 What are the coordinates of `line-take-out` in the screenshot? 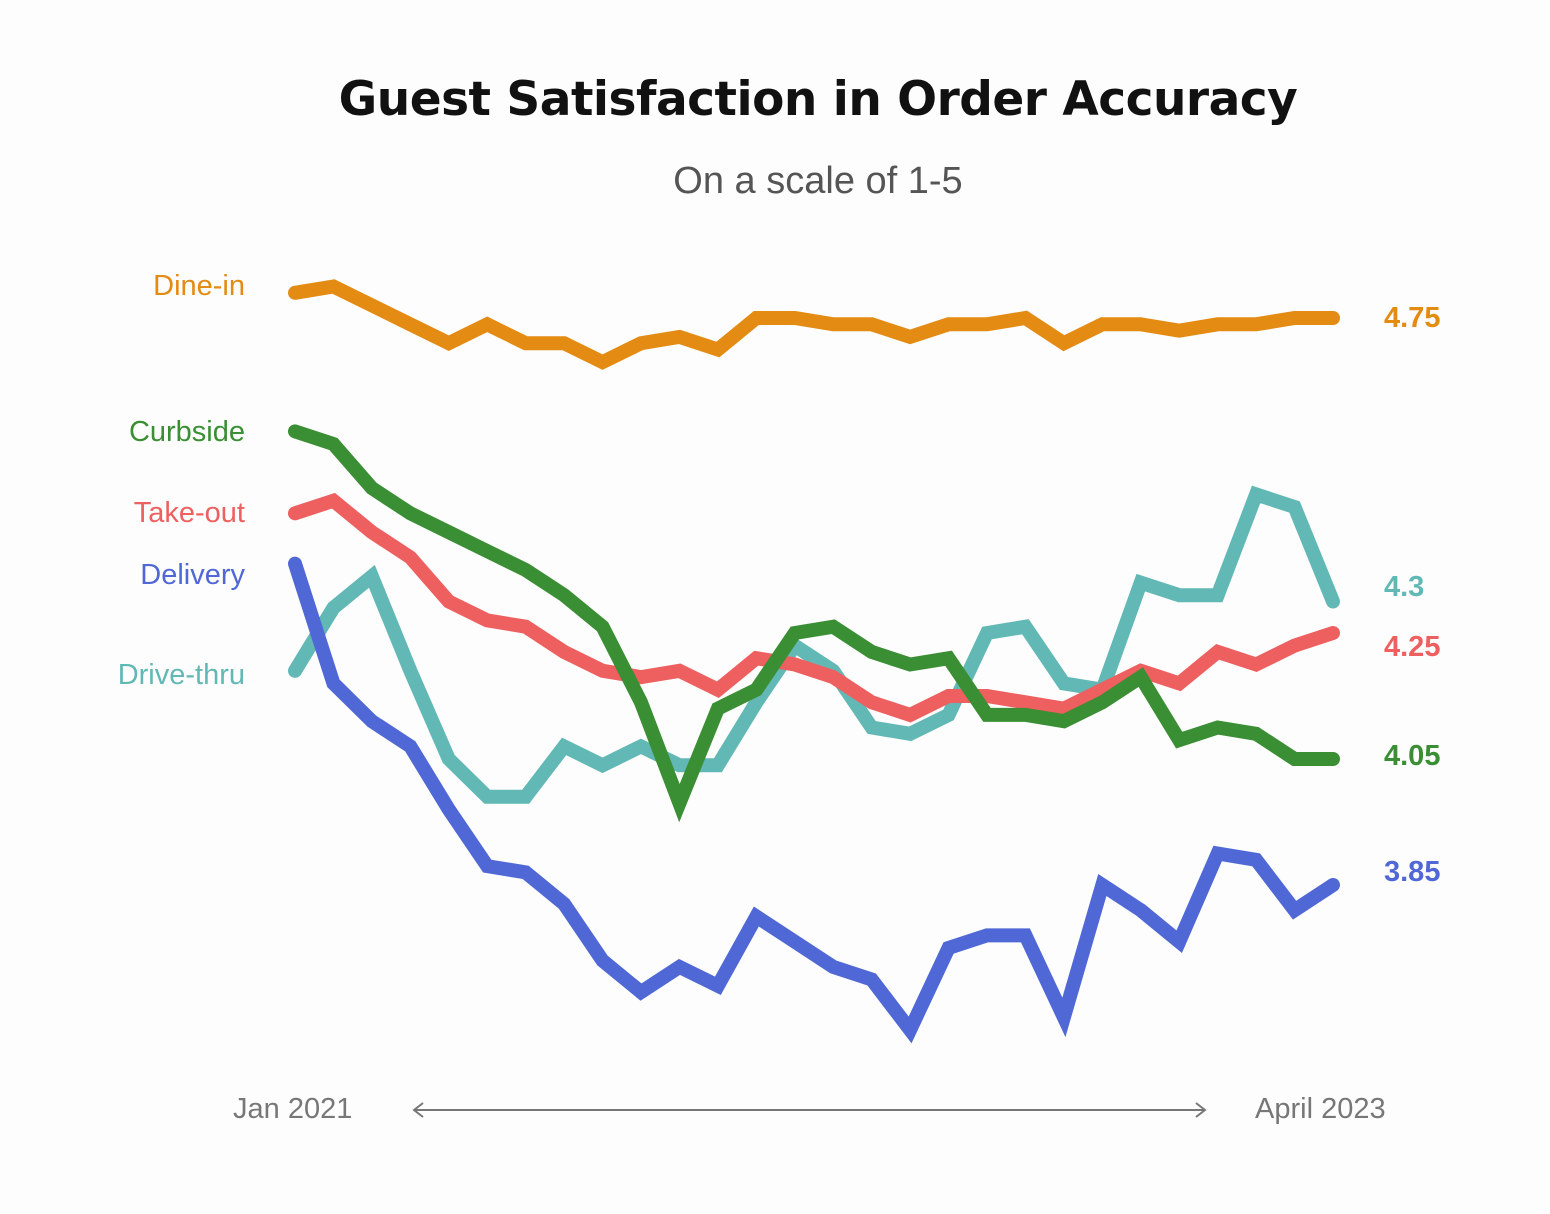 It's located at (814, 607).